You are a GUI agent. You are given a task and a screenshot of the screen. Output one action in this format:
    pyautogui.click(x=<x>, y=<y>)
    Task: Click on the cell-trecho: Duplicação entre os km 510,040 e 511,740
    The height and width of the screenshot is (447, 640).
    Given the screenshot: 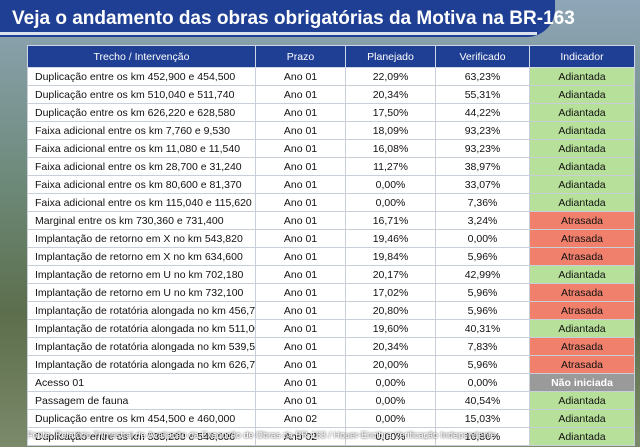 What is the action you would take?
    pyautogui.click(x=141, y=94)
    